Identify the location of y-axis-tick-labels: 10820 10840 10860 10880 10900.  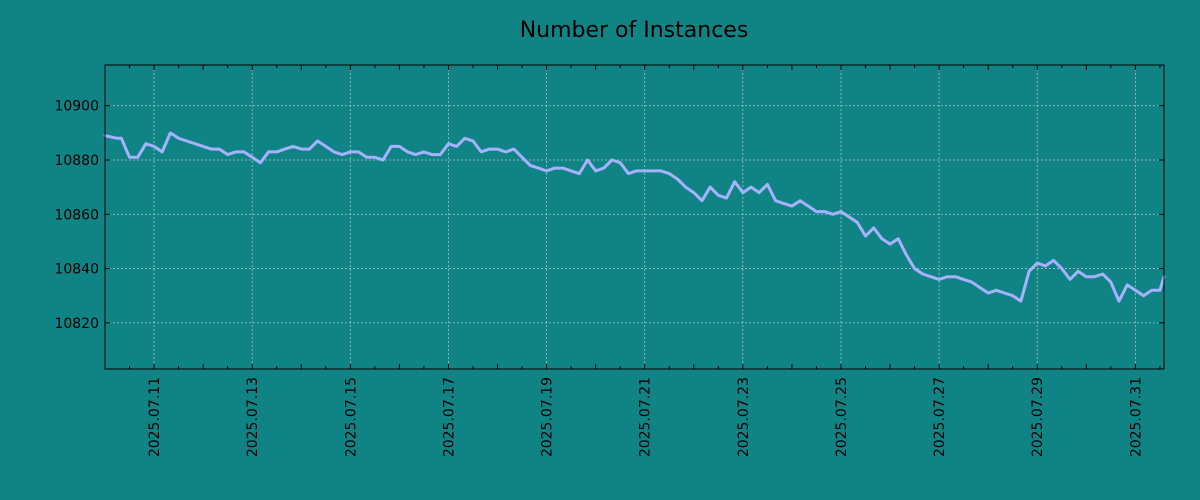
(76, 215).